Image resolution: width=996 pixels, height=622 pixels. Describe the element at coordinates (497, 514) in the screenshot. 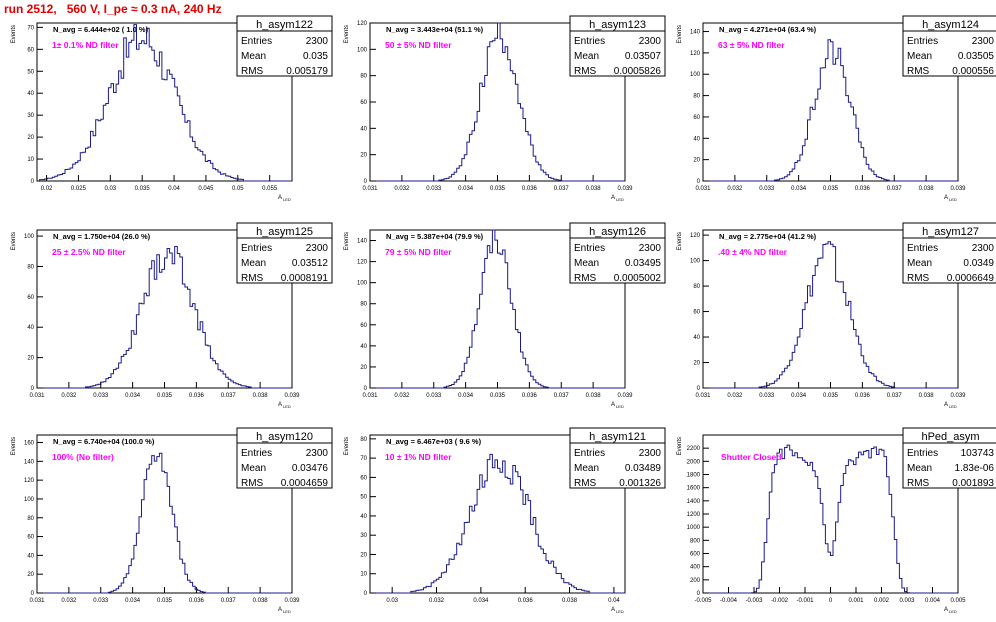

I see `plot-frame` at that location.